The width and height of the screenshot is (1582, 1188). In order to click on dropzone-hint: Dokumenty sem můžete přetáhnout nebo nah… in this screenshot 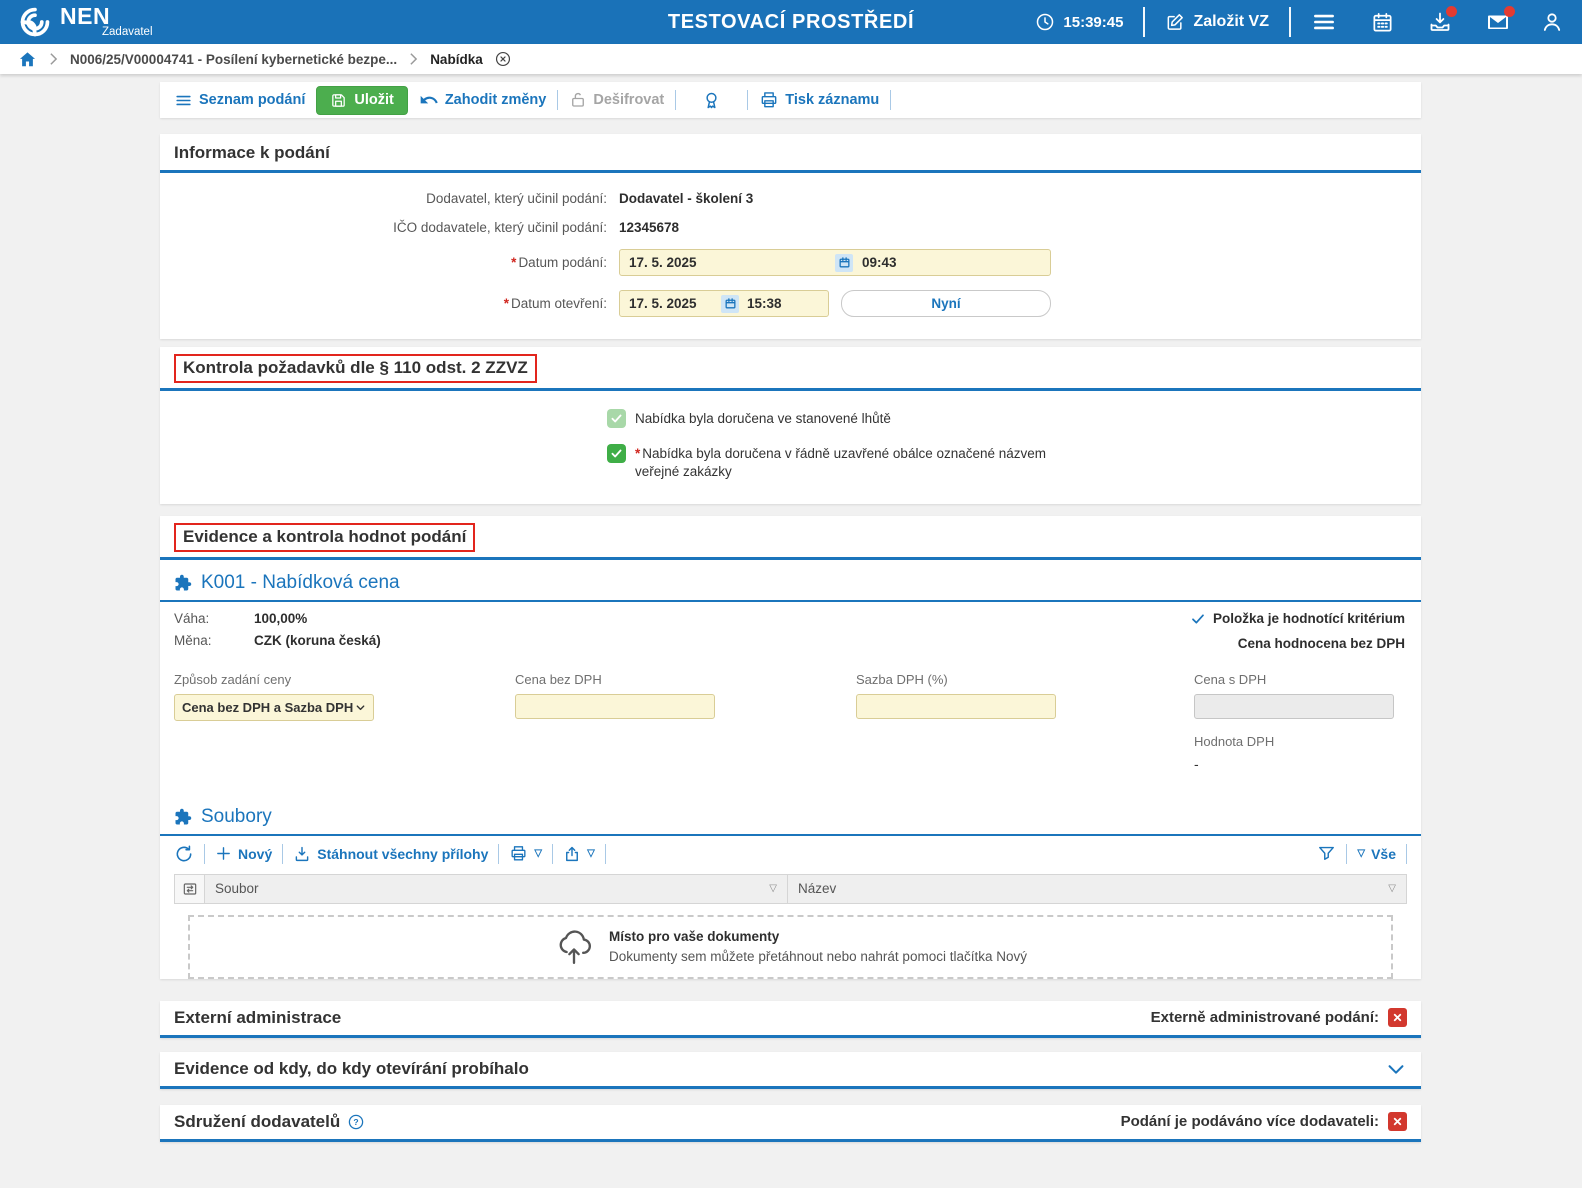, I will do `click(818, 957)`.